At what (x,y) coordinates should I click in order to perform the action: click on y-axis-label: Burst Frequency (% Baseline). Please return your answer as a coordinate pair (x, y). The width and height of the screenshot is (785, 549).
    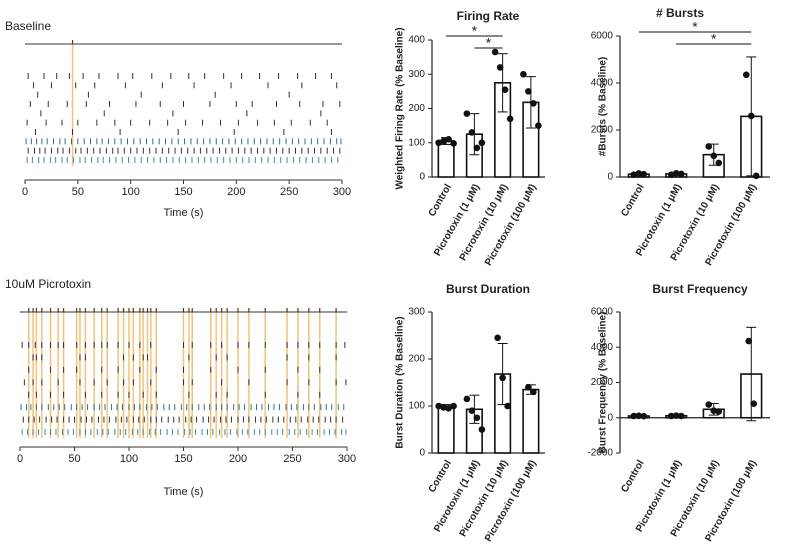
    Looking at the image, I should click on (603, 383).